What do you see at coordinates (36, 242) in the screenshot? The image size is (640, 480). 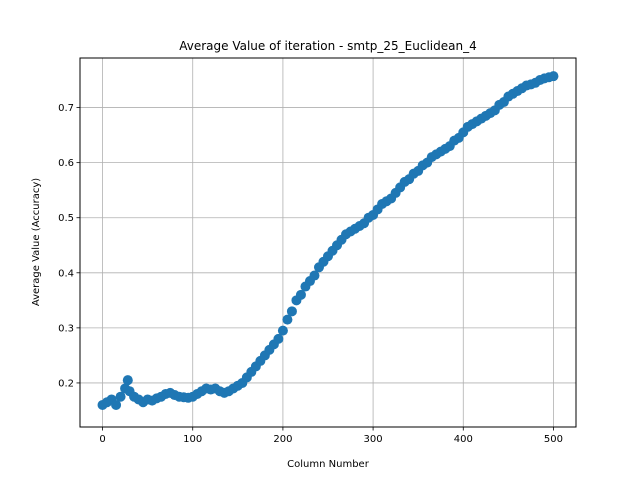 I see `y-axis-label: Average Value (Accuracy)` at bounding box center [36, 242].